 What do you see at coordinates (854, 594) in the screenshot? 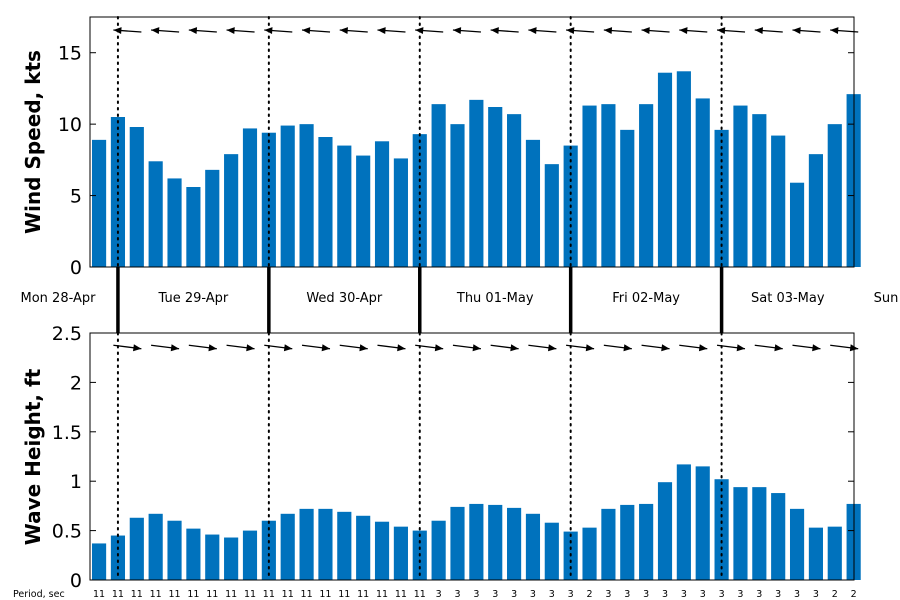
I see `period-value: 2` at bounding box center [854, 594].